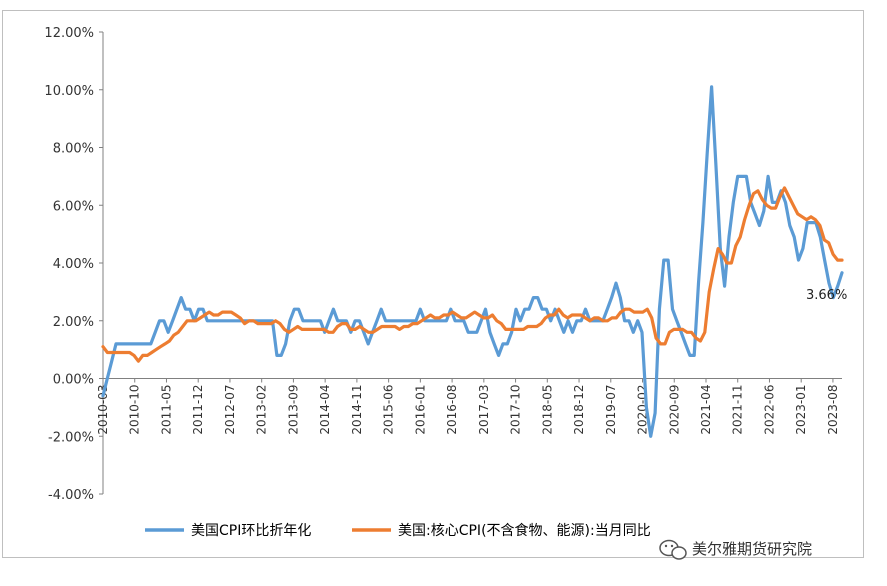  I want to click on x-tick-label: 2014-11, so click(357, 410).